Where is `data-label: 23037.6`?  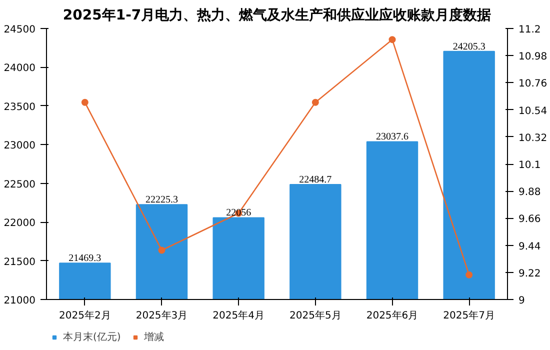 data-label: 23037.6 is located at coordinates (392, 137).